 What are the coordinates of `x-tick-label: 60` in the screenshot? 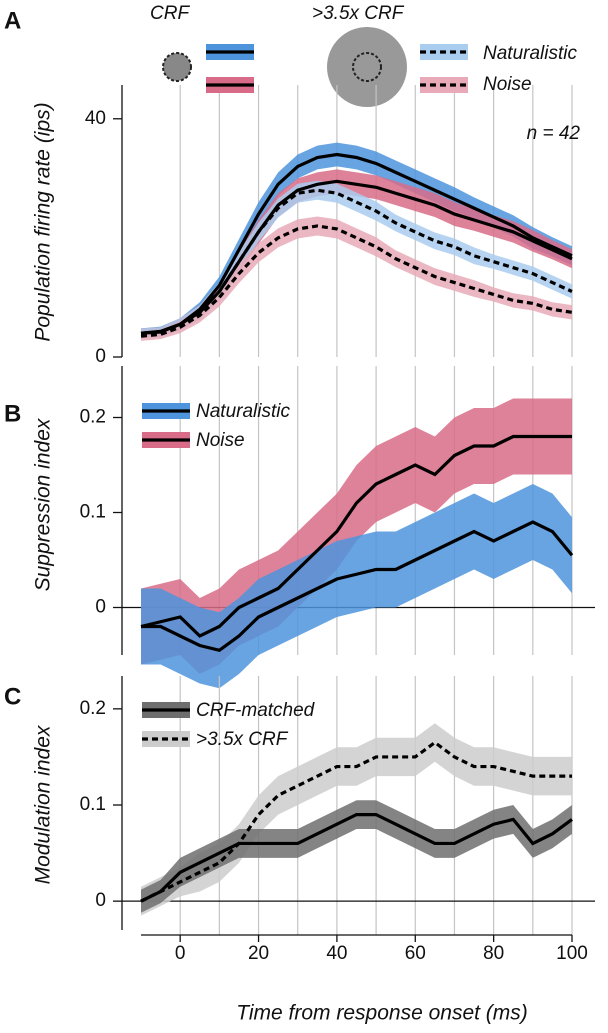 It's located at (415, 953).